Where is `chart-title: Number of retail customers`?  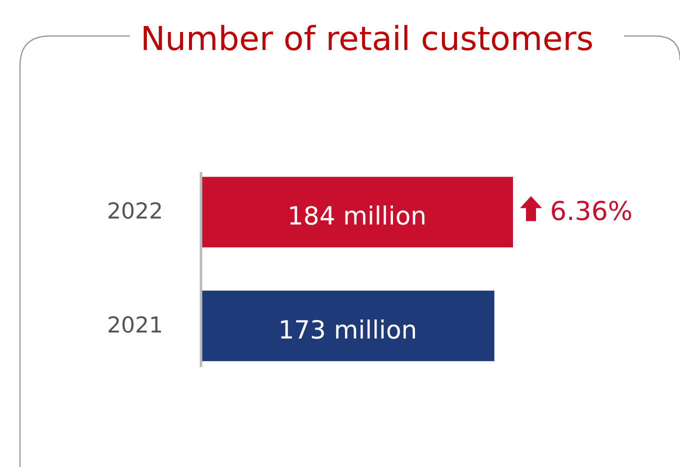
chart-title: Number of retail customers is located at coordinates (367, 38).